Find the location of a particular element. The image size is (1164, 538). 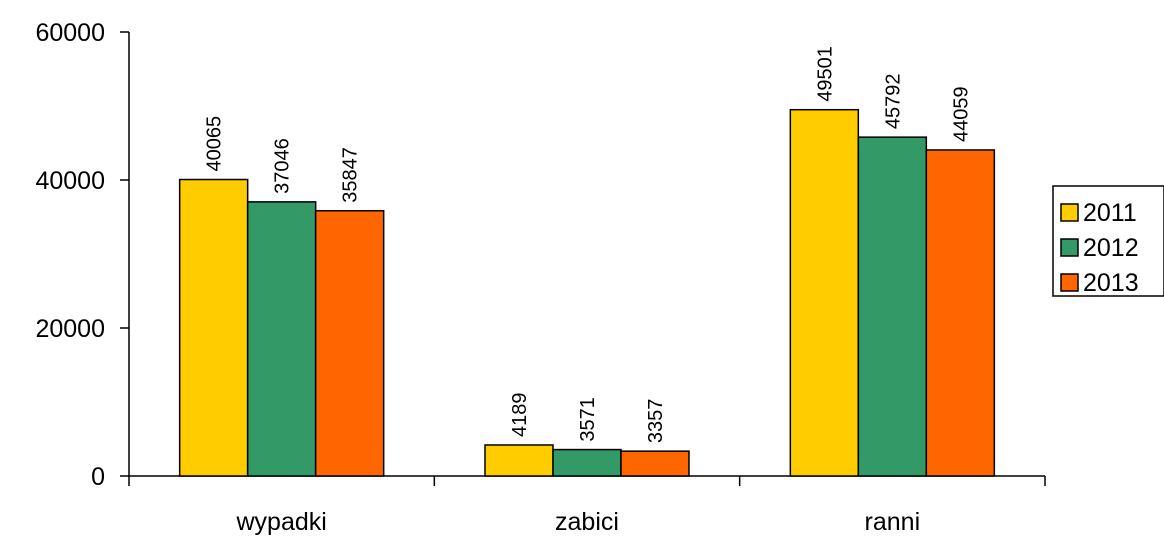

bar-2011-wypadki is located at coordinates (213, 327).